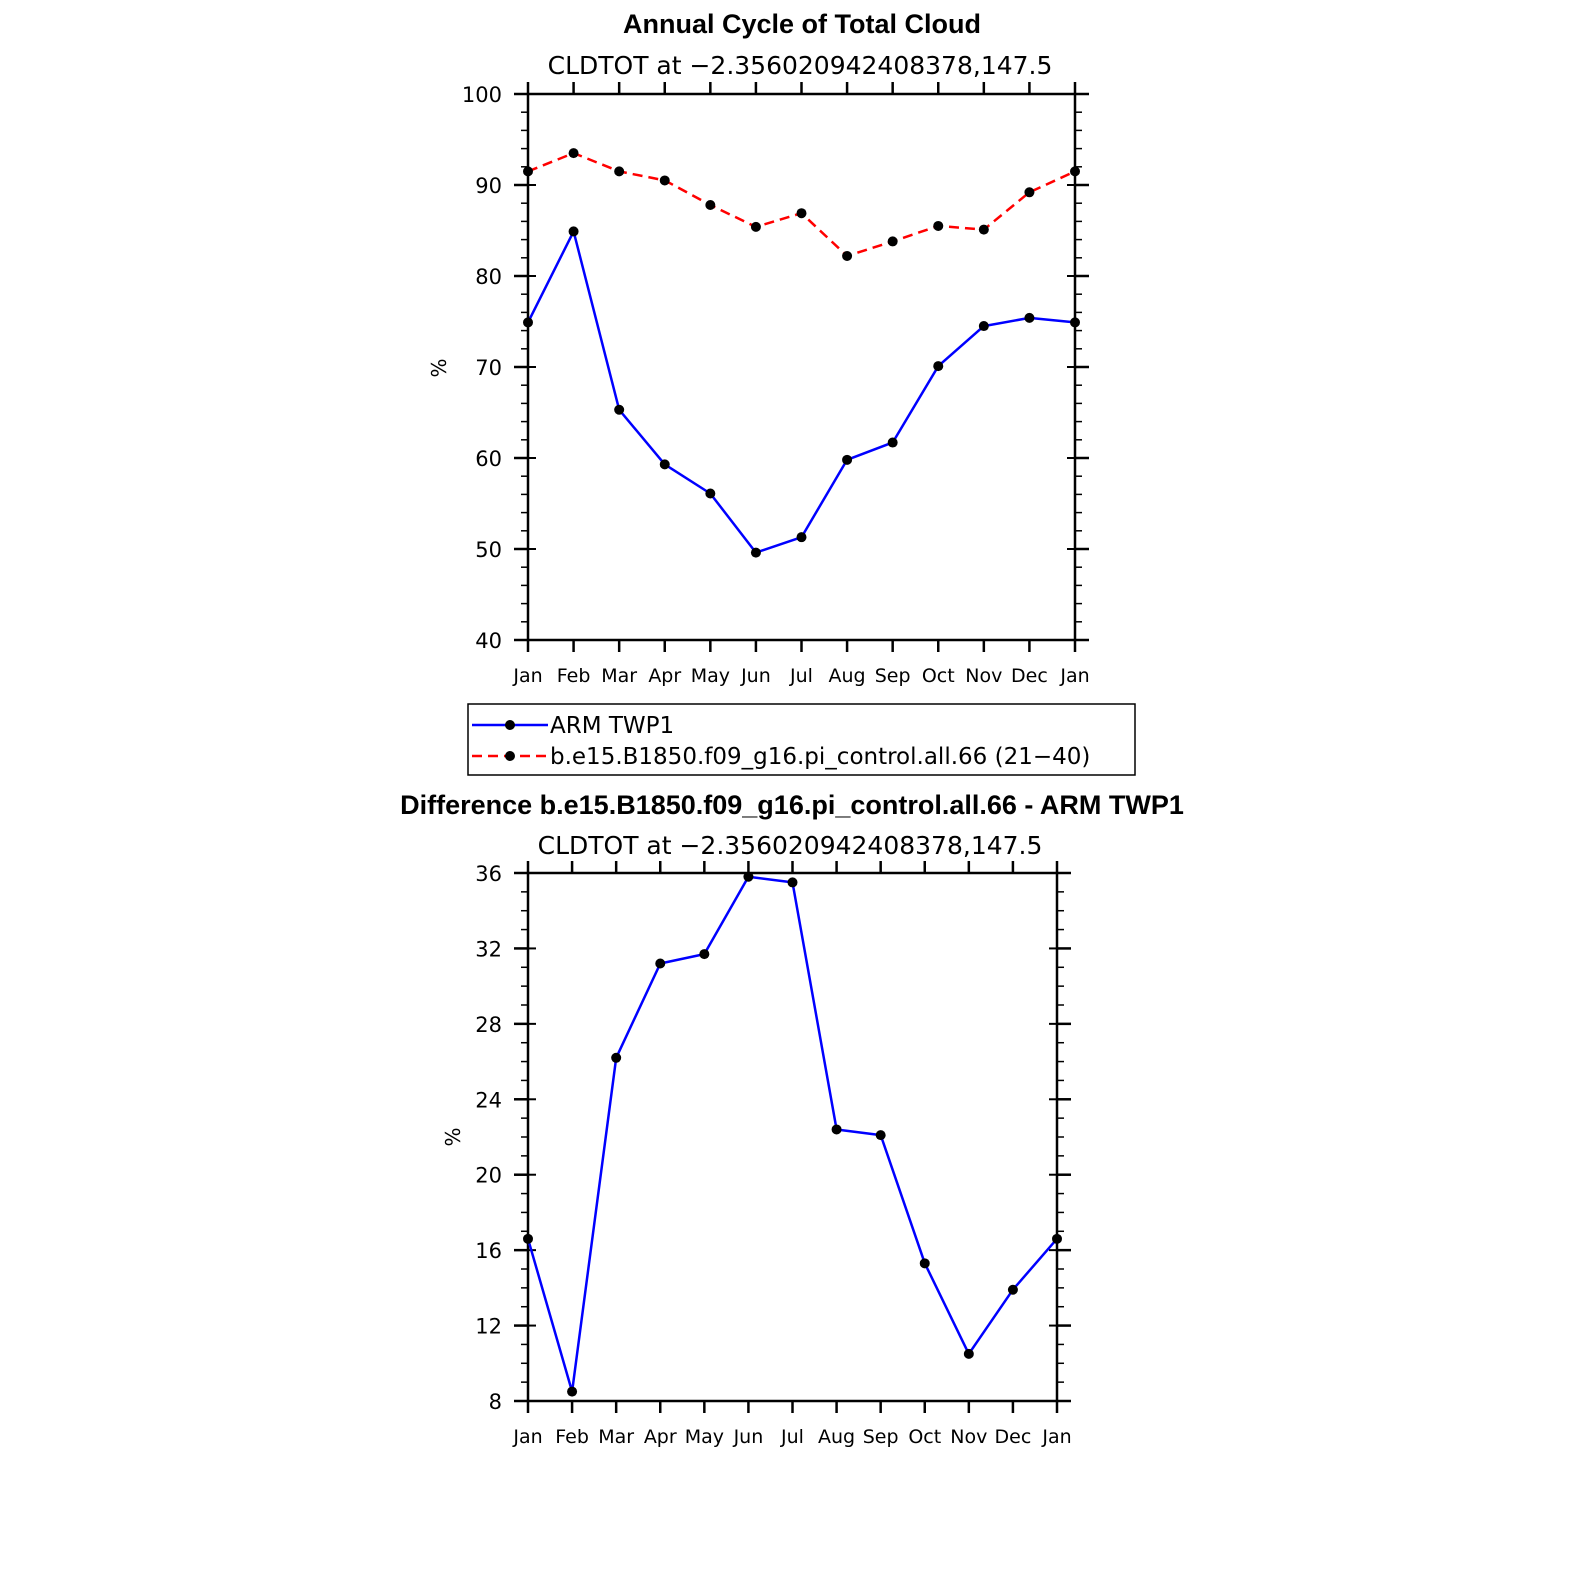  I want to click on legend-marker-arm, so click(510, 725).